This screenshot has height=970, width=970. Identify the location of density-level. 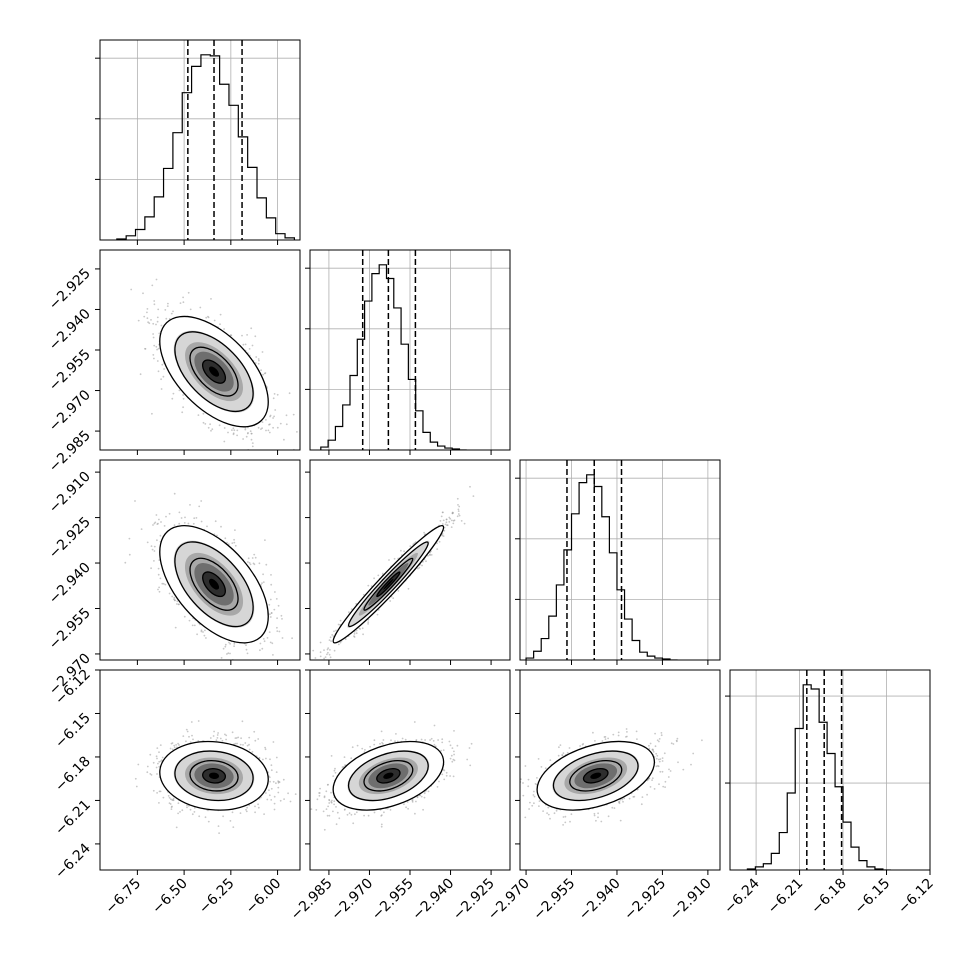
(388, 584).